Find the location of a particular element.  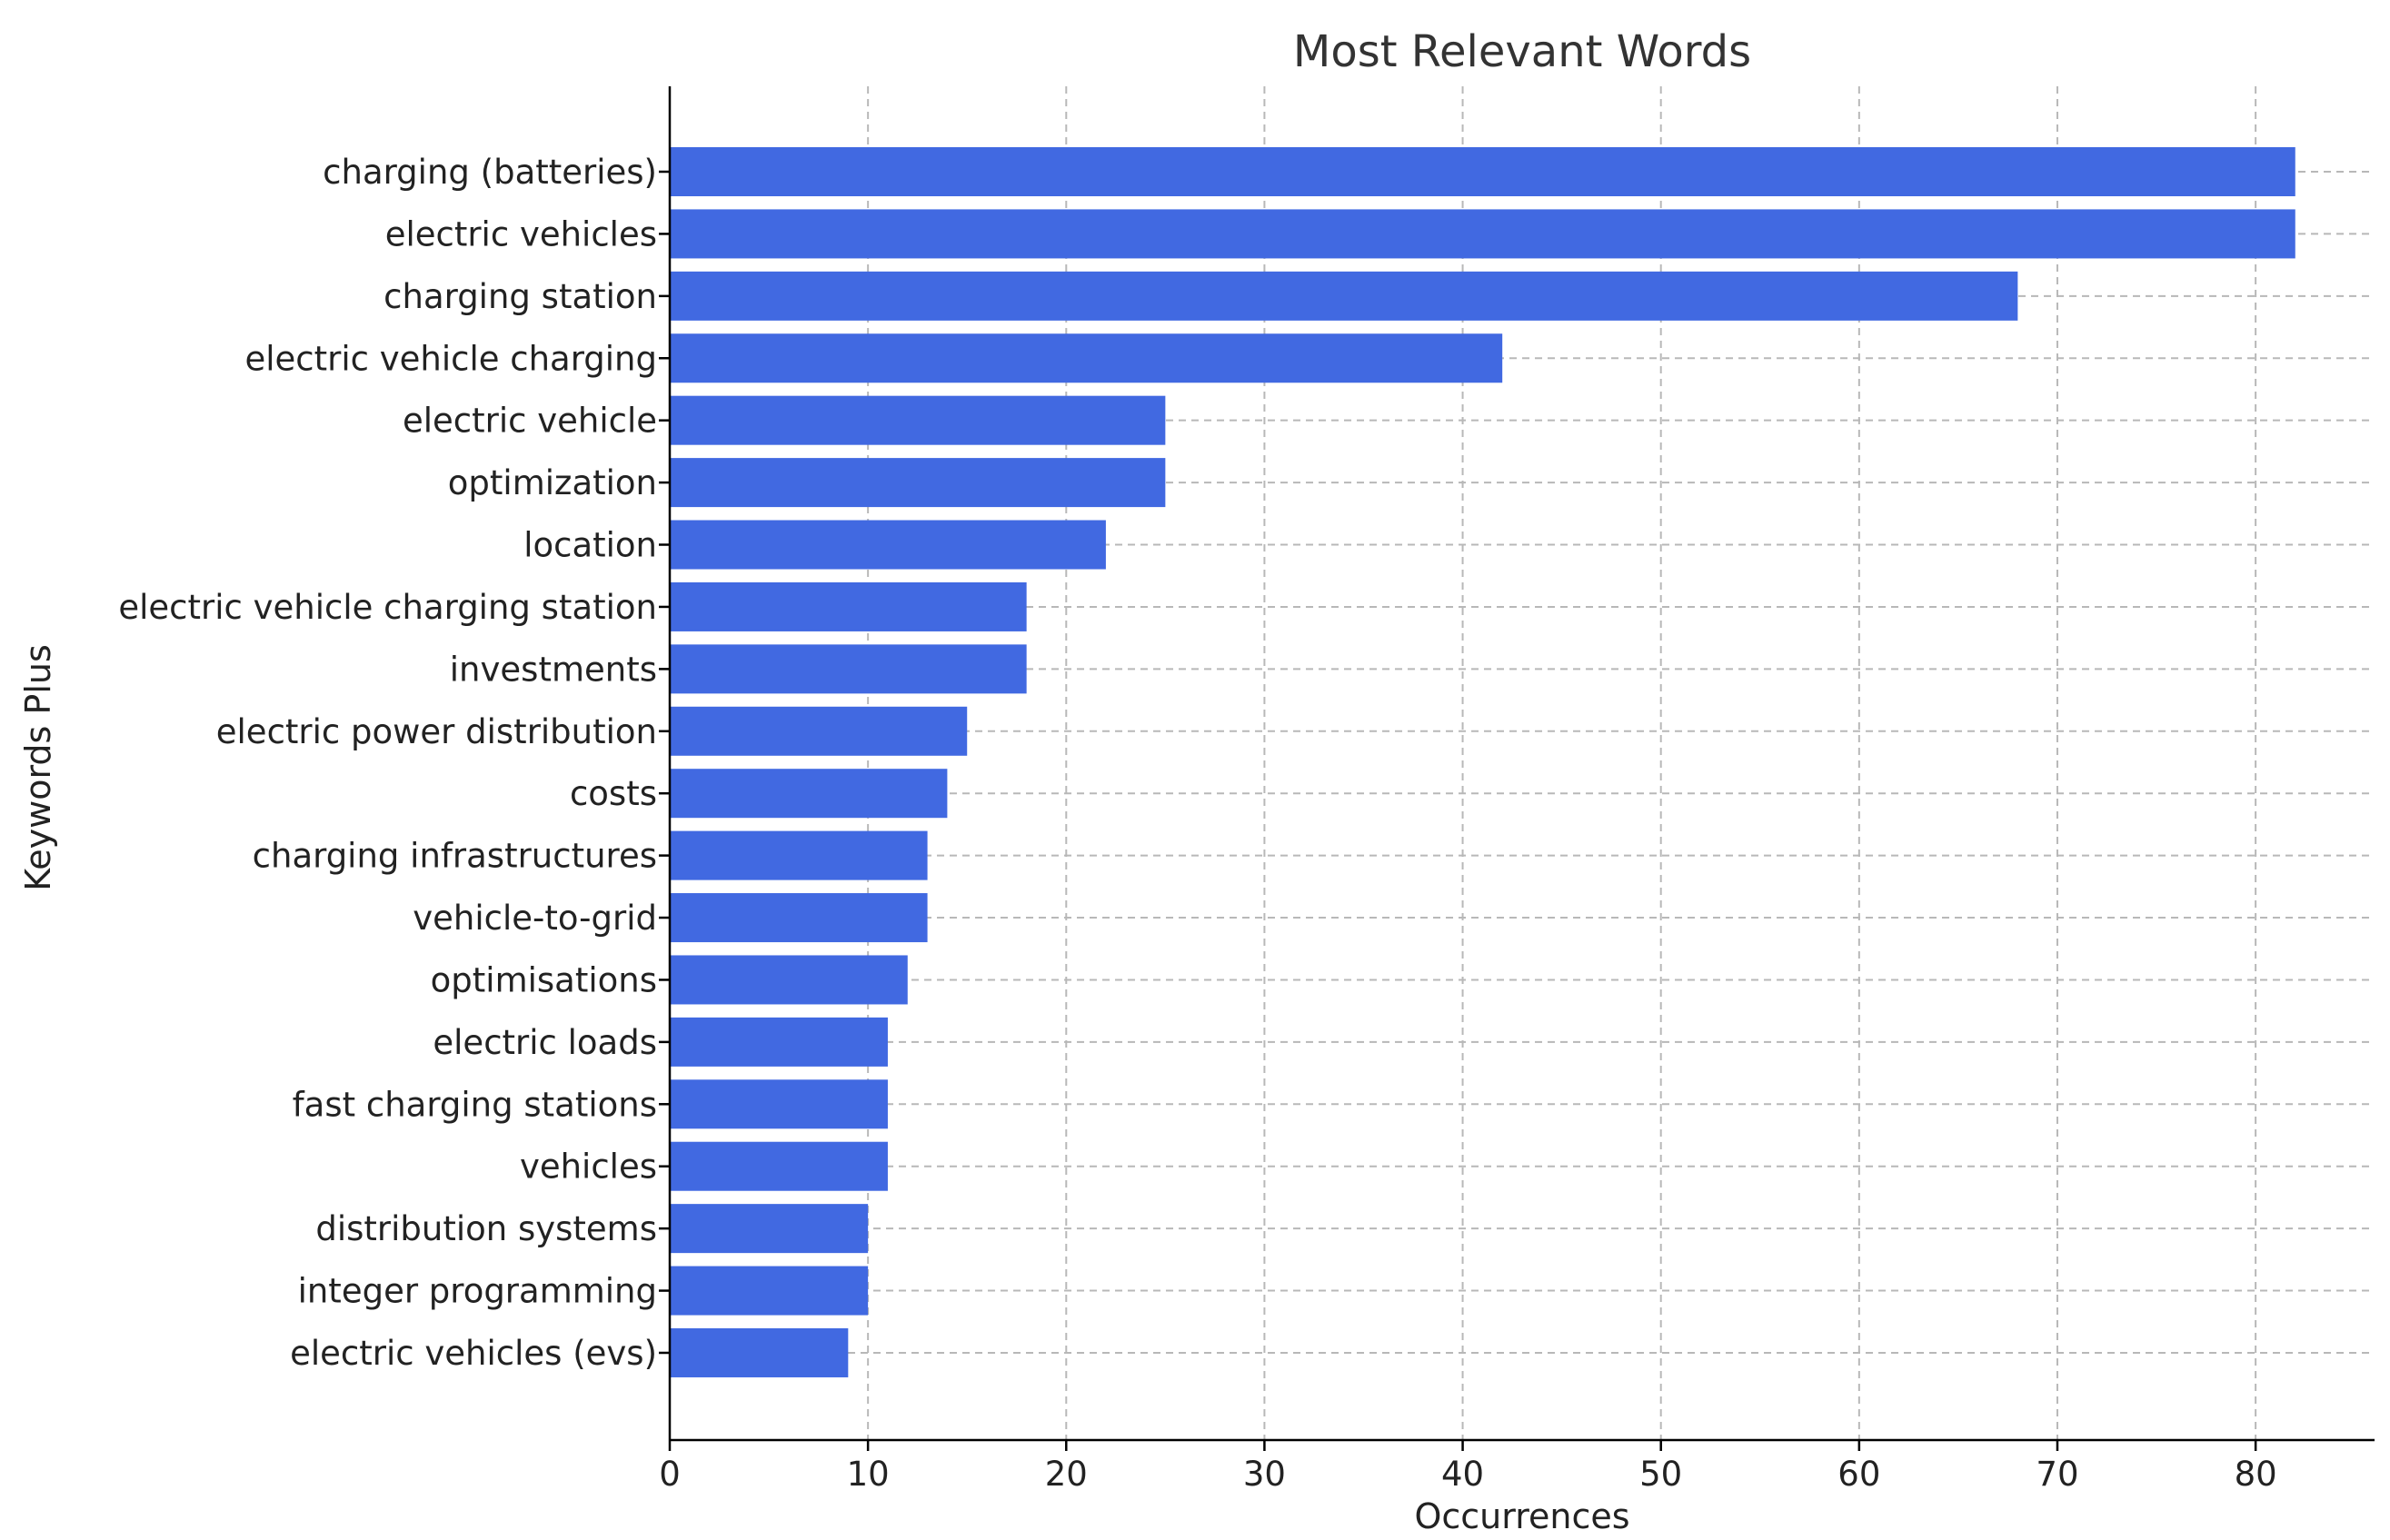

chart-title: Most Relevant Words is located at coordinates (1522, 51).